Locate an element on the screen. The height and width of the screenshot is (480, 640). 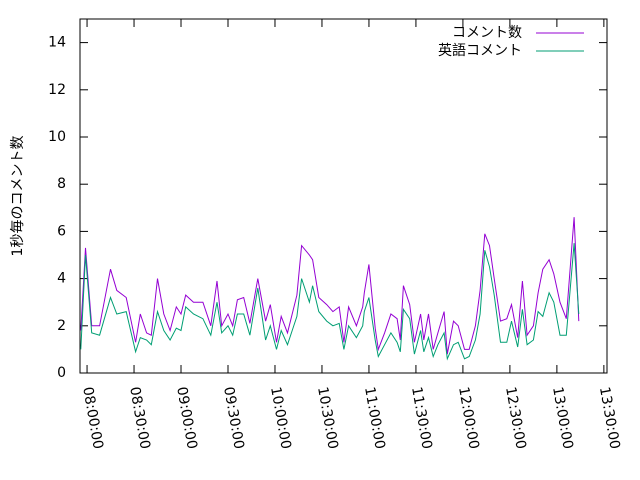
x-tick-label: 08:30:00 is located at coordinates (139, 418).